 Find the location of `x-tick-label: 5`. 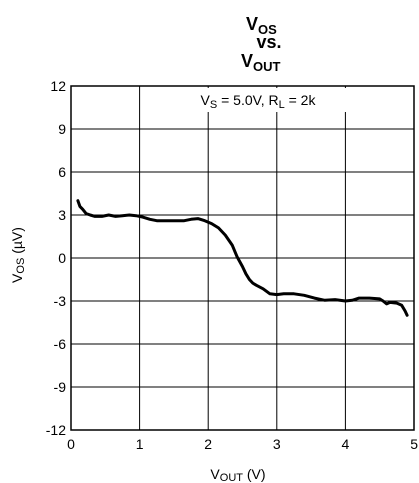

x-tick-label: 5 is located at coordinates (414, 444).